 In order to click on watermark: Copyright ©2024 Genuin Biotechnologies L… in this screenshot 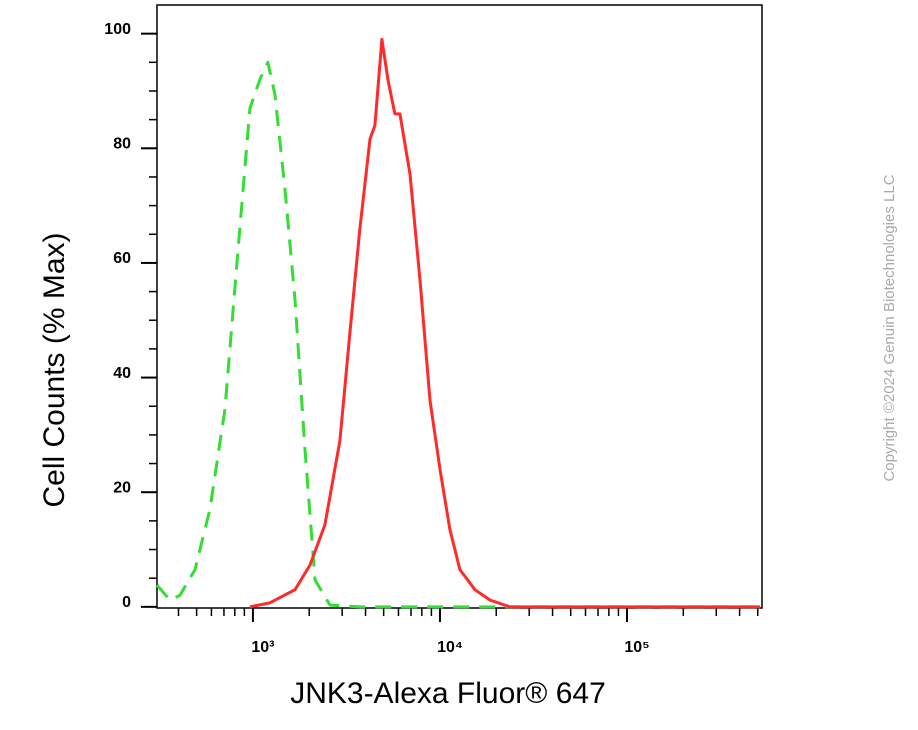, I will do `click(889, 327)`.